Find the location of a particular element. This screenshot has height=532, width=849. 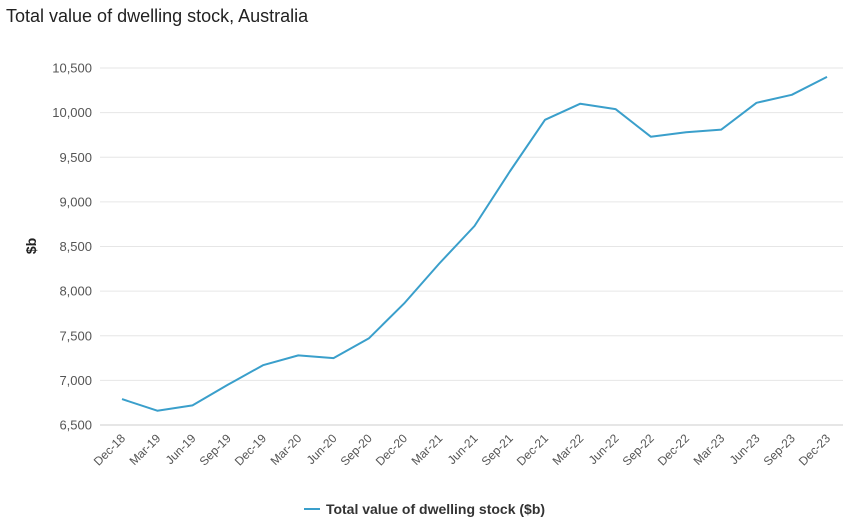

legend-label: Total value of dwelling stock ($b) is located at coordinates (435, 509).